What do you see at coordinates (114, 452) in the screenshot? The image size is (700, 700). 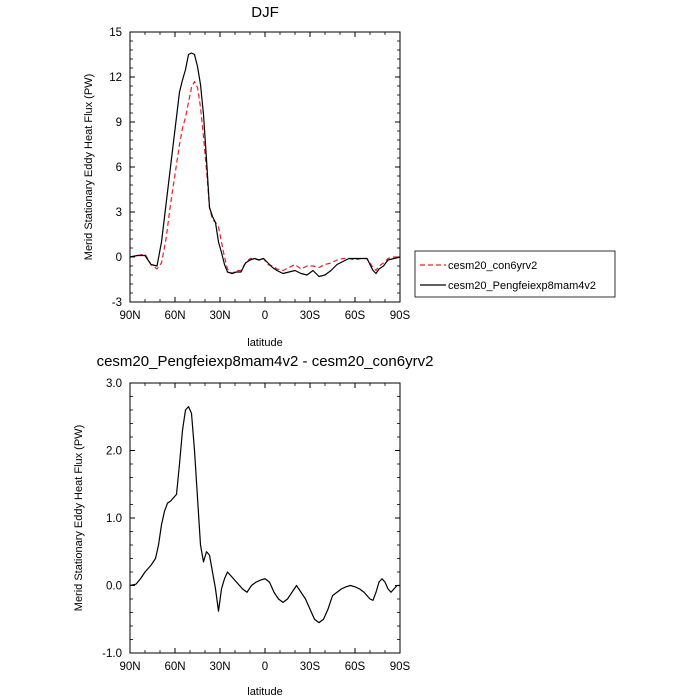 I see `bottom-ytick-label: 2.0` at bounding box center [114, 452].